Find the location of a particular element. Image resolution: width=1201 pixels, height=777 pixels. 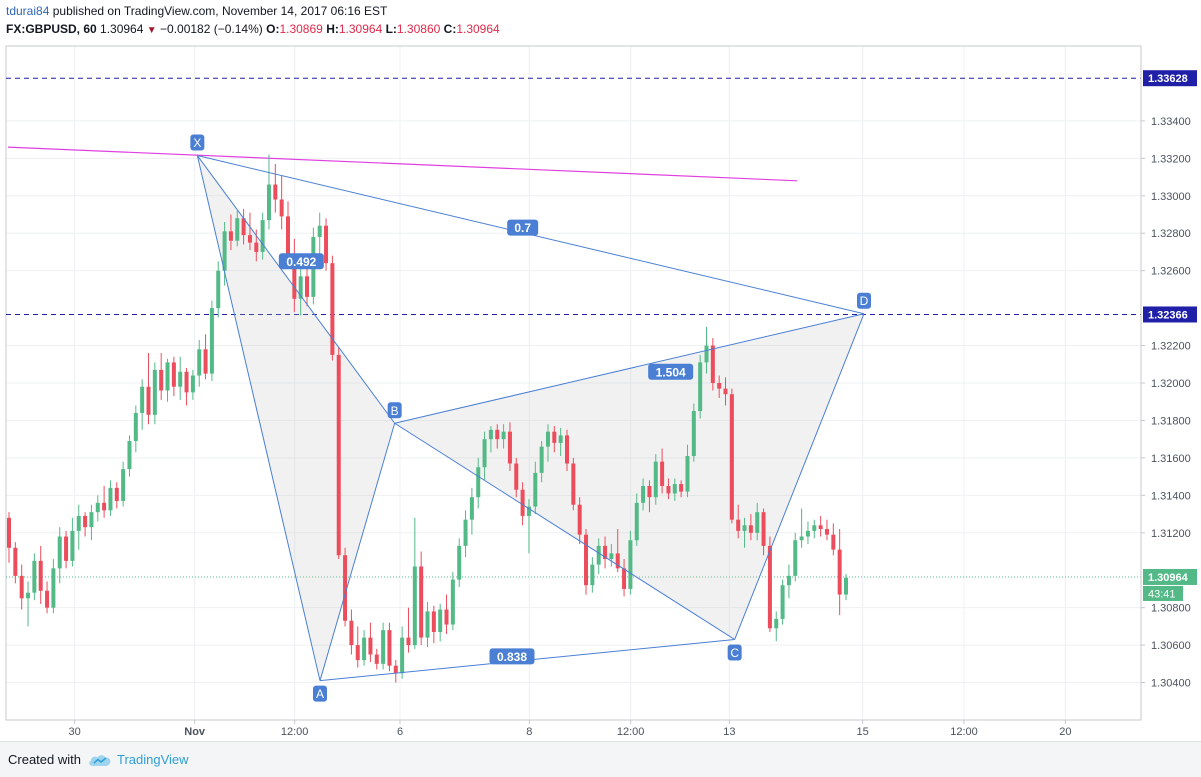

tradingview-cloud-icon is located at coordinates (100, 760).